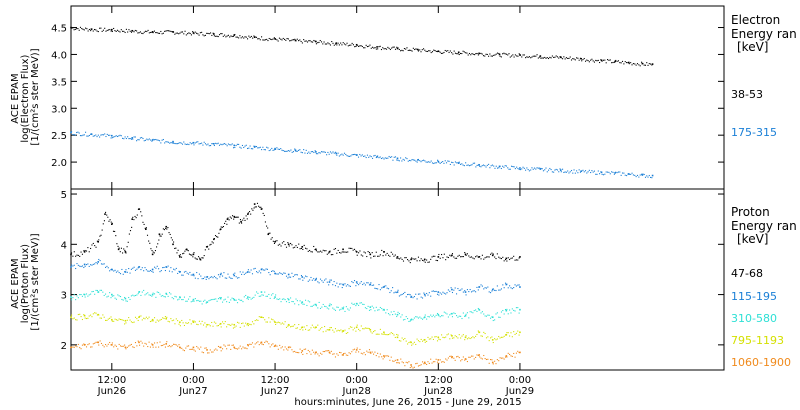  Describe the element at coordinates (275, 380) in the screenshot. I see `xtick-label-time: 12:00` at that location.